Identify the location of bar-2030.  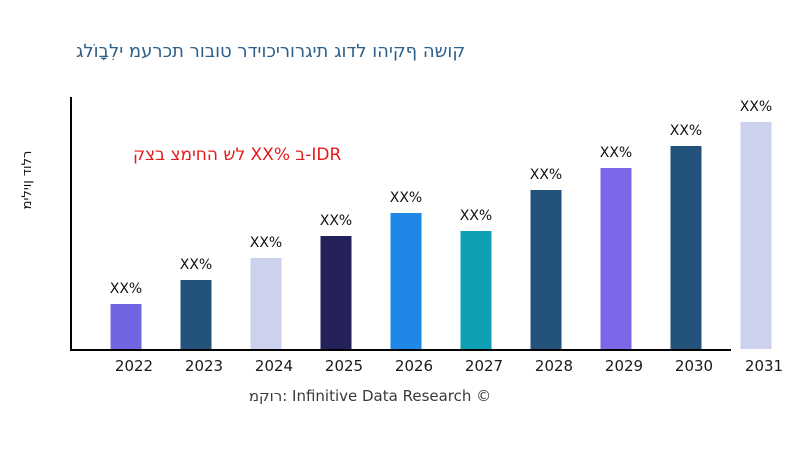
(686, 247).